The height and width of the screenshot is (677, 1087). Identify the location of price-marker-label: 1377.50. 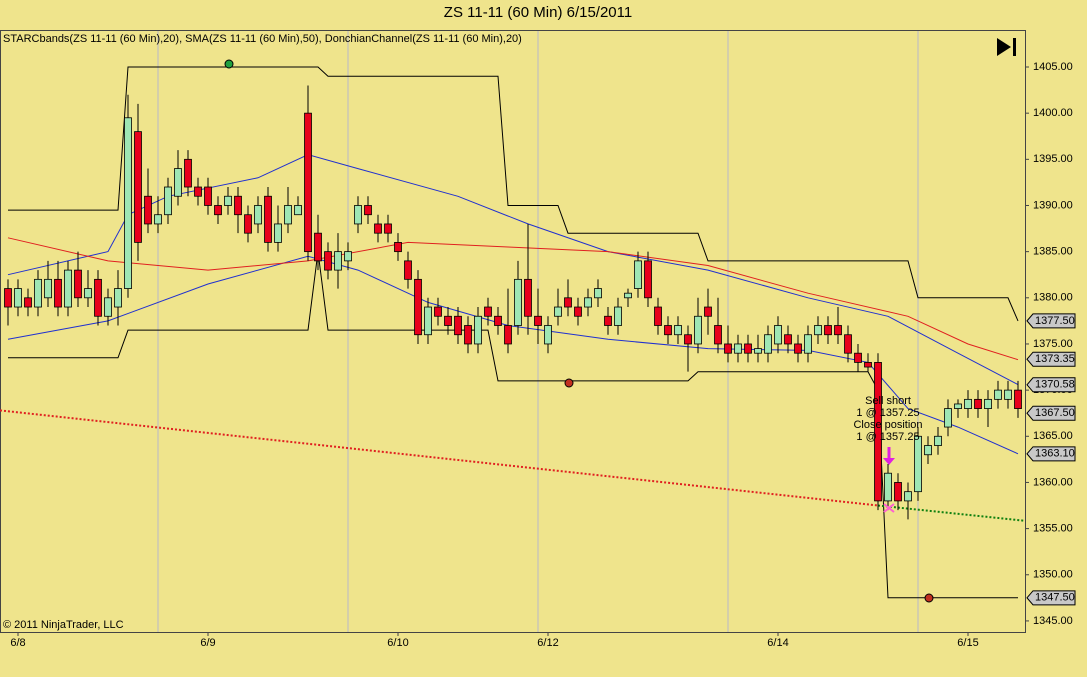
(1055, 321).